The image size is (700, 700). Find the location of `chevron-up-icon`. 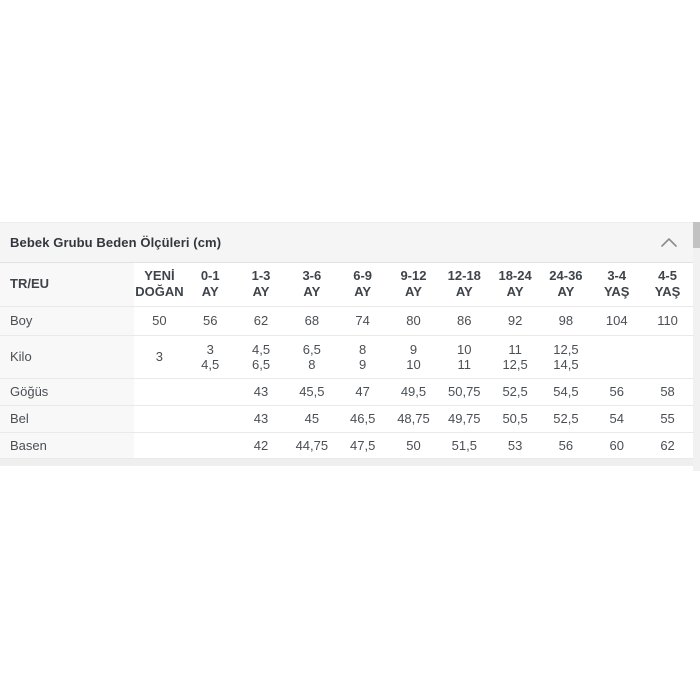

chevron-up-icon is located at coordinates (669, 242).